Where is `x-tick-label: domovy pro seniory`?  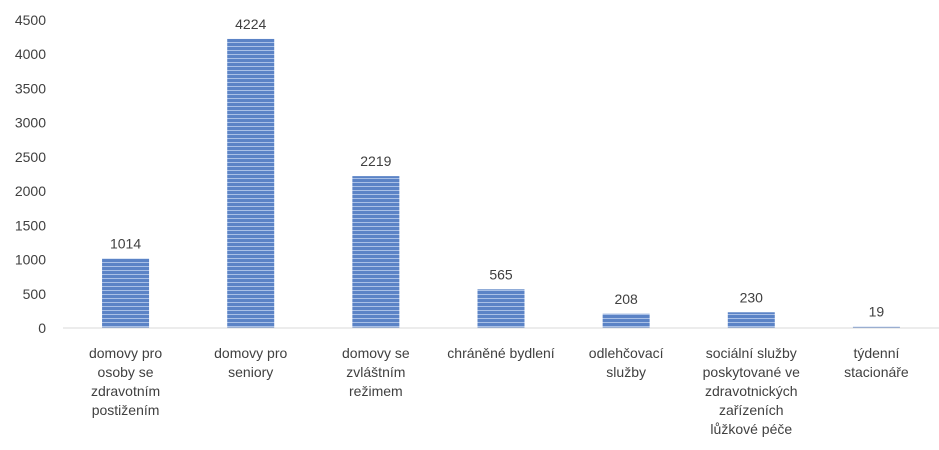
x-tick-label: domovy pro seniory is located at coordinates (250, 362).